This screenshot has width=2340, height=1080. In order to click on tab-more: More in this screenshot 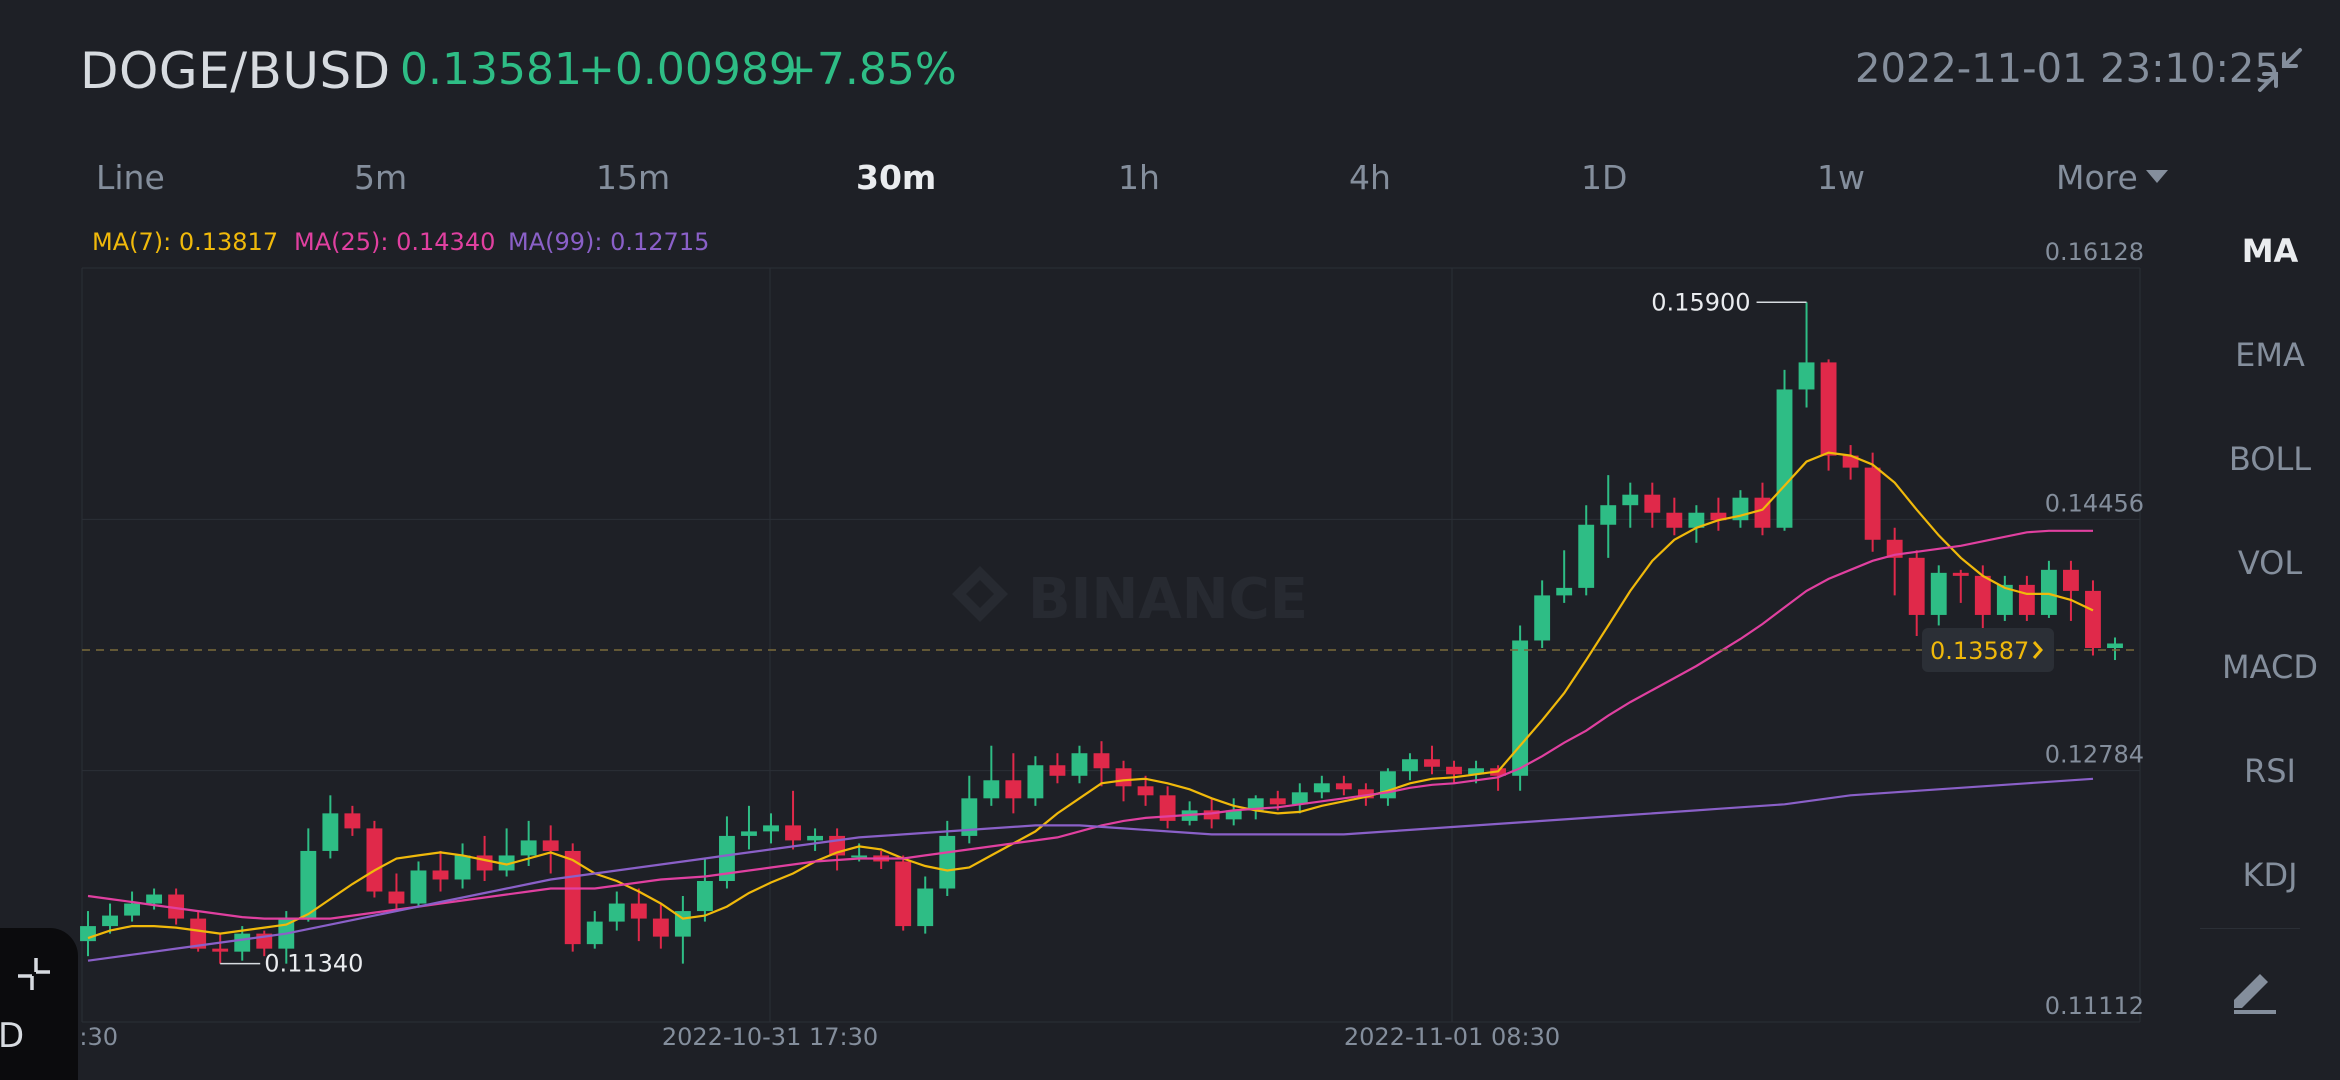, I will do `click(2112, 177)`.